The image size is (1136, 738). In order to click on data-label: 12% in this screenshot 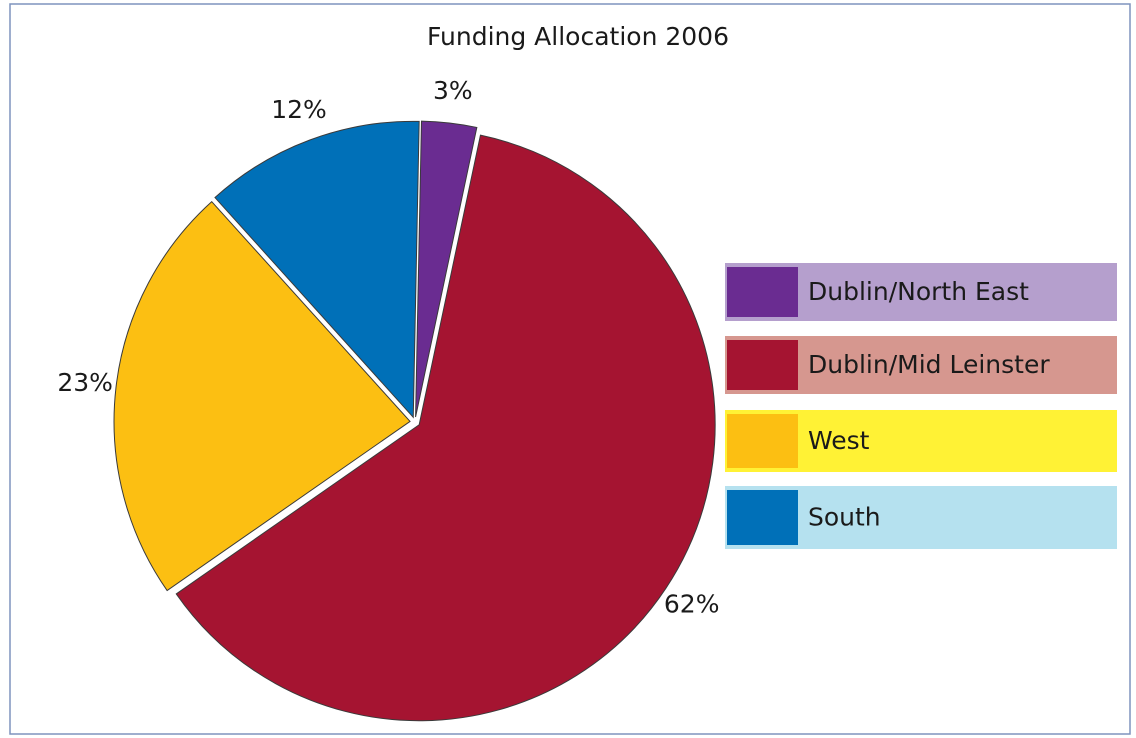, I will do `click(299, 109)`.